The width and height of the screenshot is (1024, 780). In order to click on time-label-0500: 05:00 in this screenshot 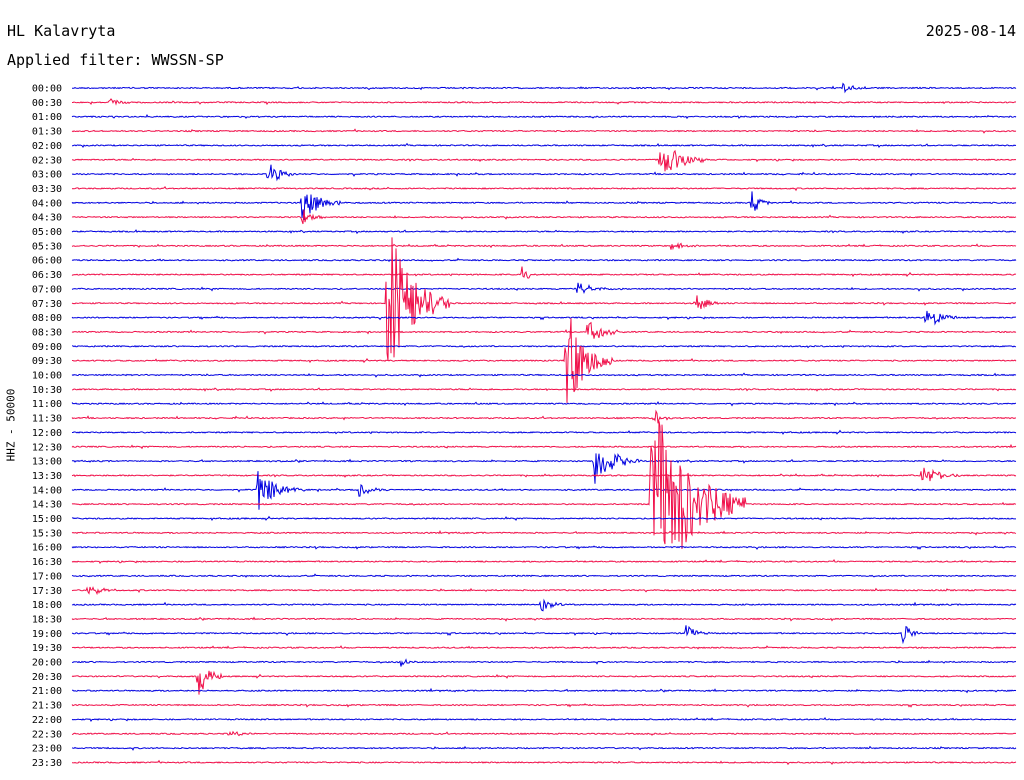, I will do `click(47, 232)`.